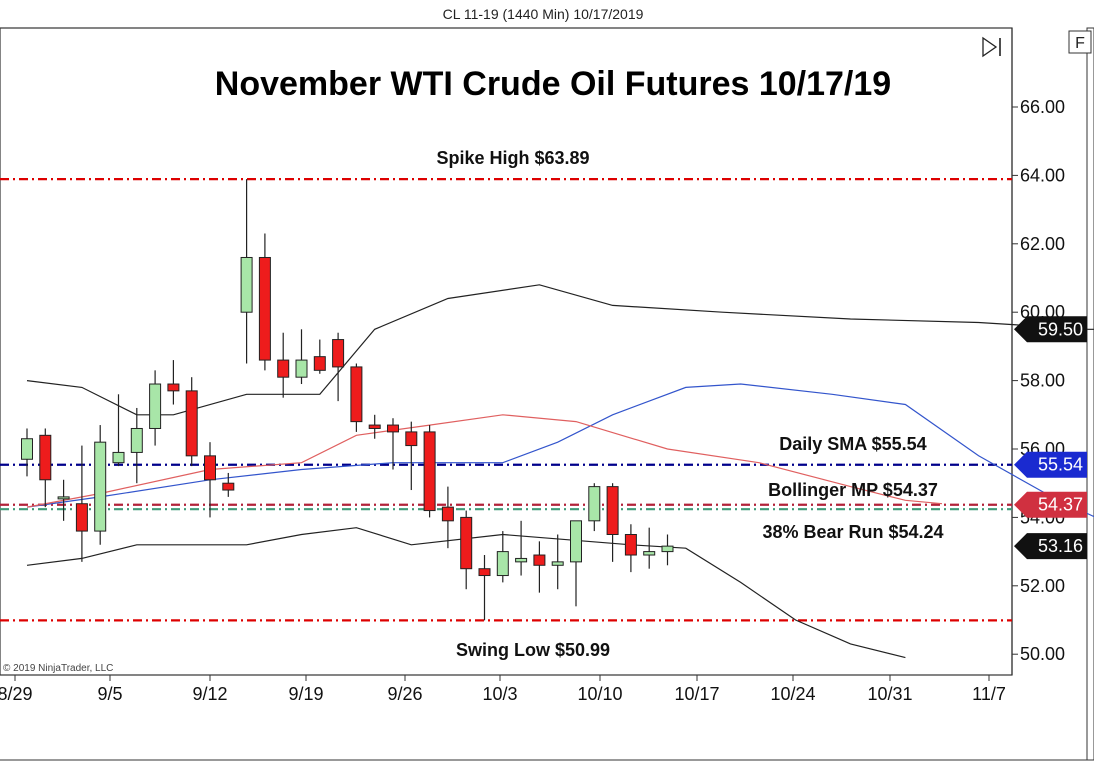 This screenshot has height=762, width=1094. I want to click on price-tag-label: 59.50, so click(1060, 329).